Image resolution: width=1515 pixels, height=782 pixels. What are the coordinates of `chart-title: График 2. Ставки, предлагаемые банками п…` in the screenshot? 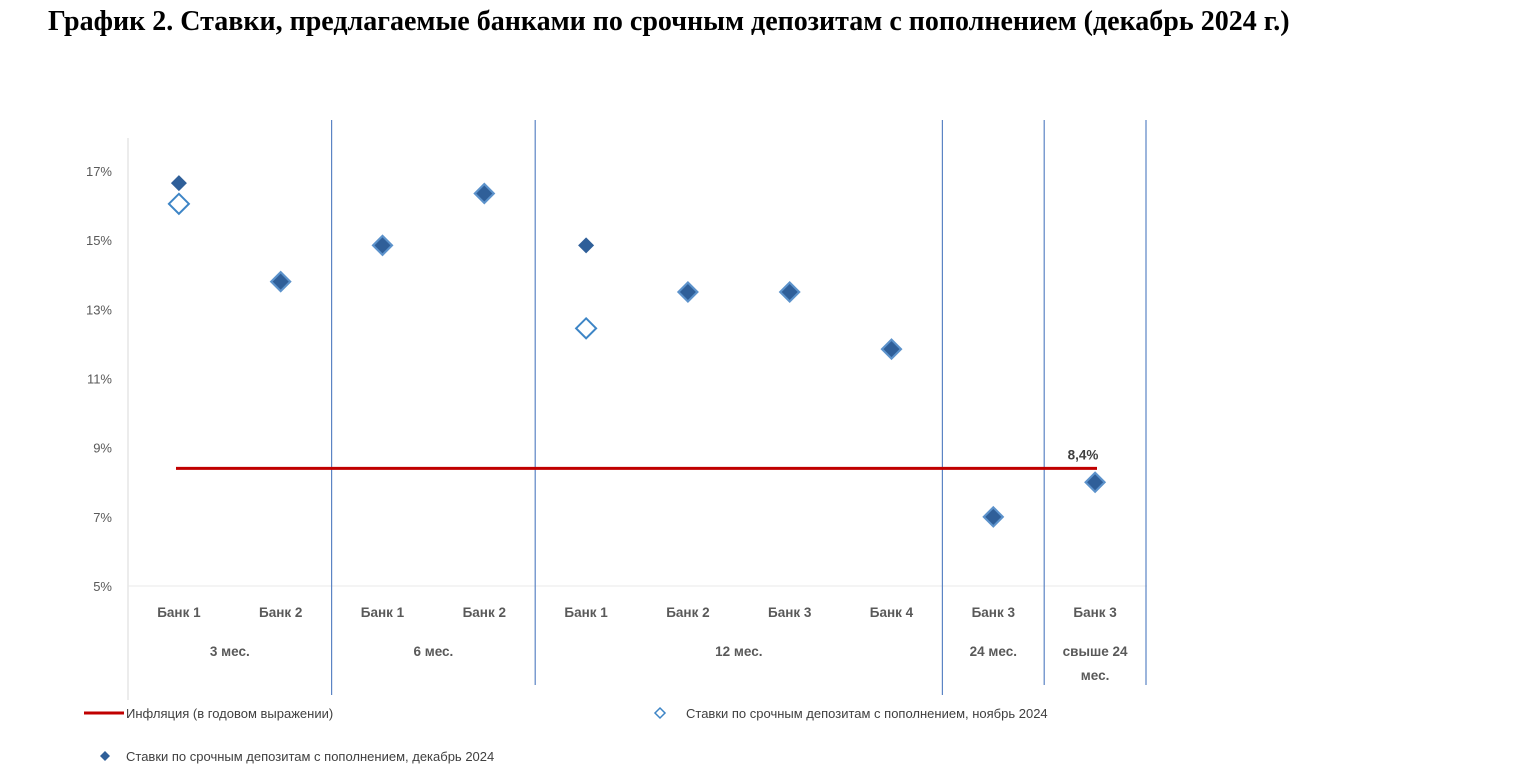 It's located at (669, 21).